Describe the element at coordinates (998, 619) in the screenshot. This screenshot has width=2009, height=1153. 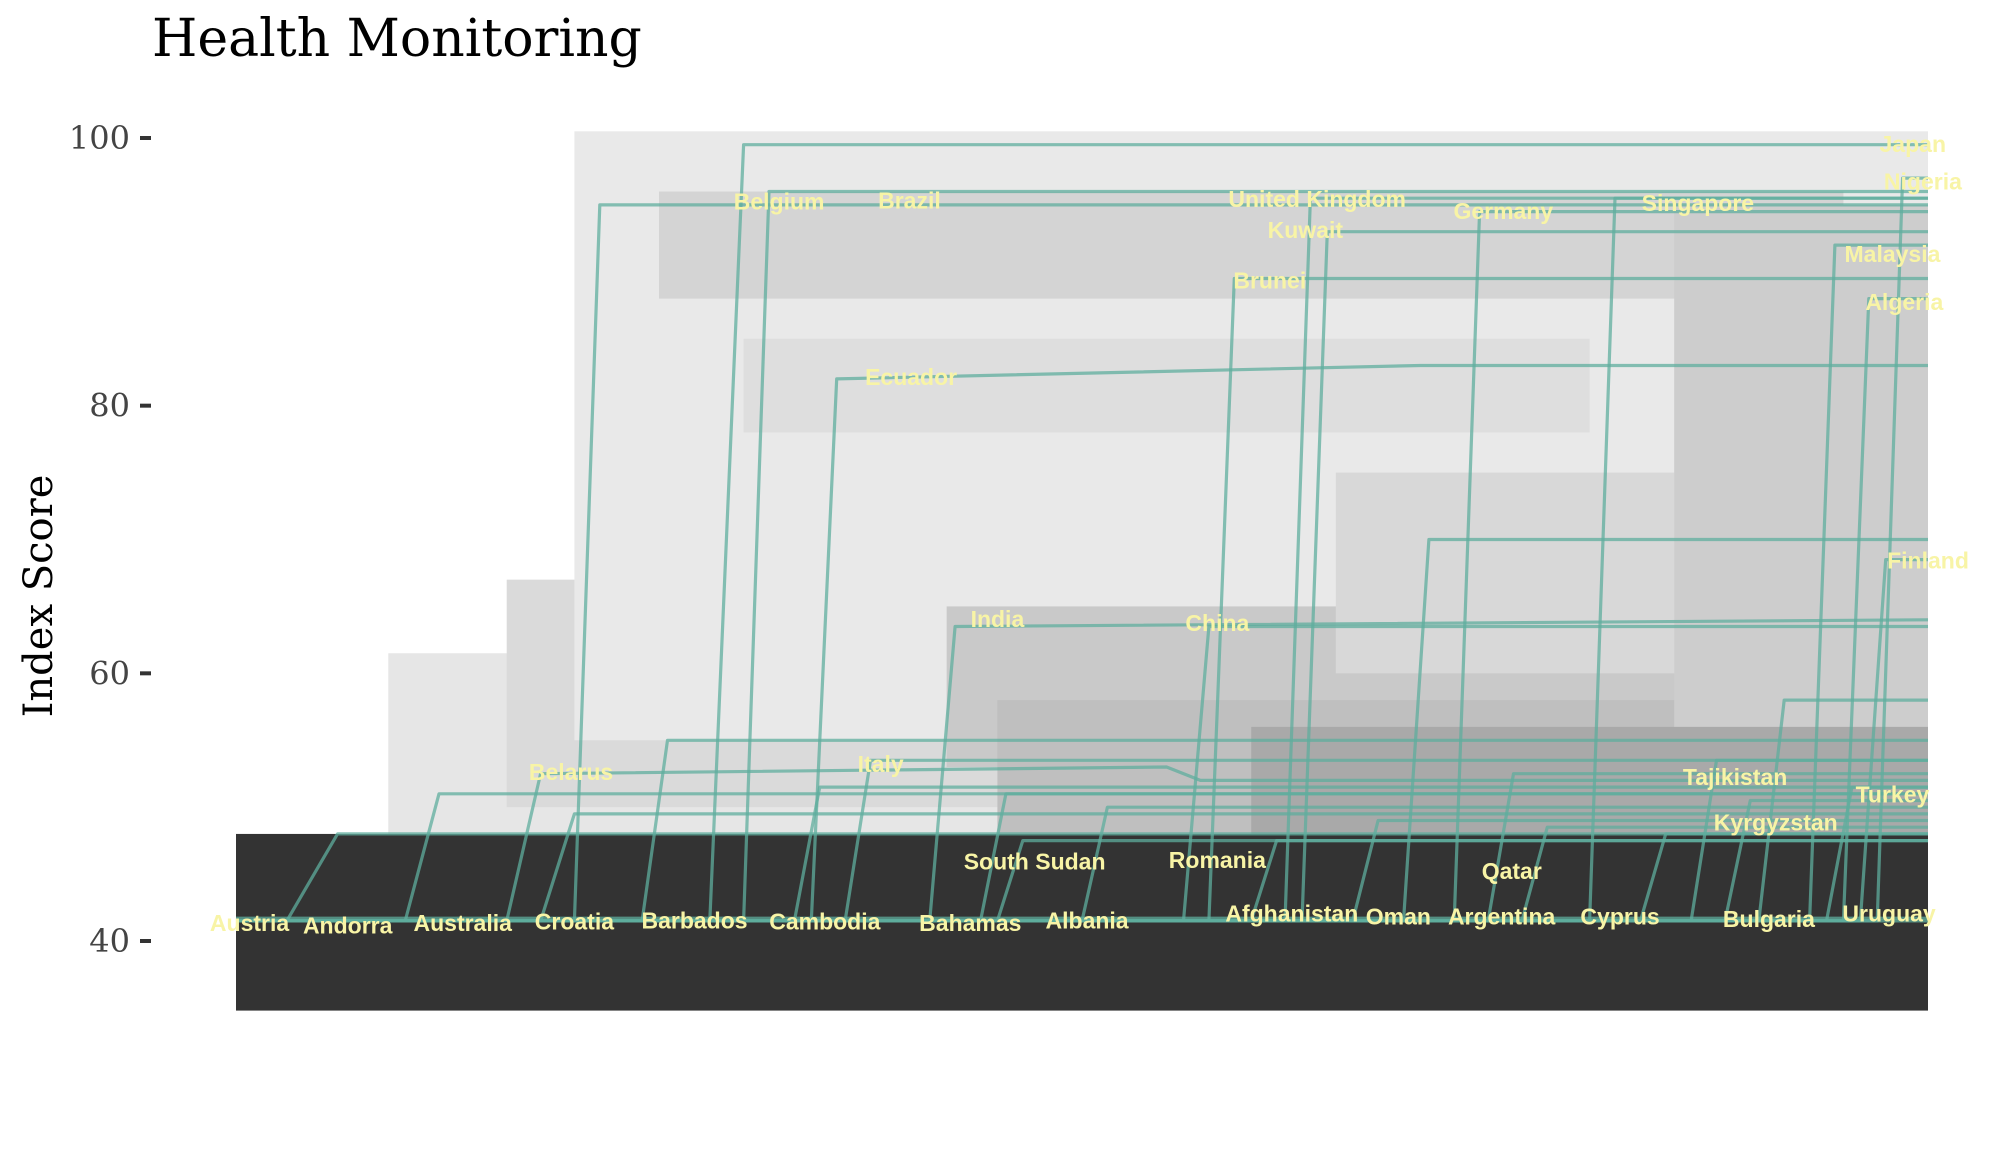
I see `series-label: India` at that location.